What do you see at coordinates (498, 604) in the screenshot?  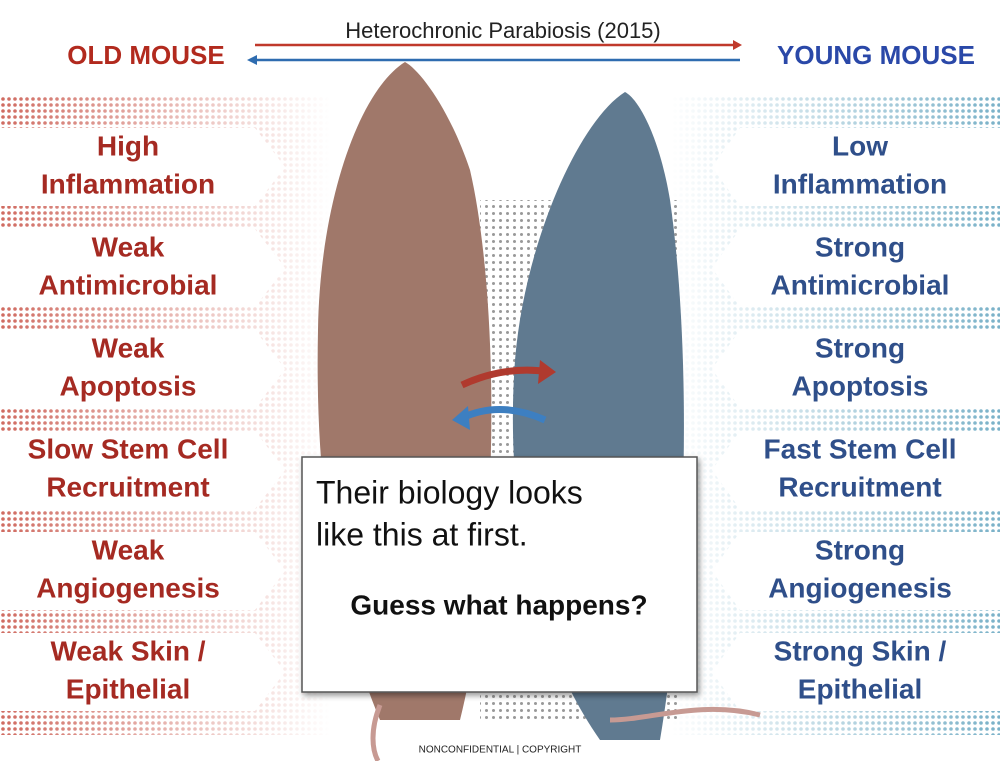 I see `callout-question: Guess what happens?` at bounding box center [498, 604].